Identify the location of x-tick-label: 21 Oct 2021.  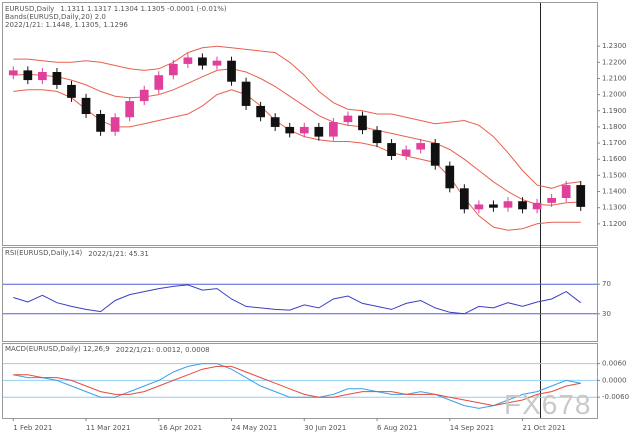
(544, 428).